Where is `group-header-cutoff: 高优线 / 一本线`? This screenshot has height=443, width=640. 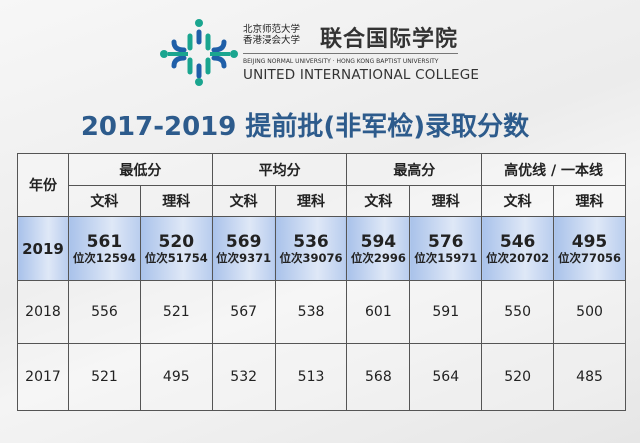
group-header-cutoff: 高优线 / 一本线 is located at coordinates (553, 169).